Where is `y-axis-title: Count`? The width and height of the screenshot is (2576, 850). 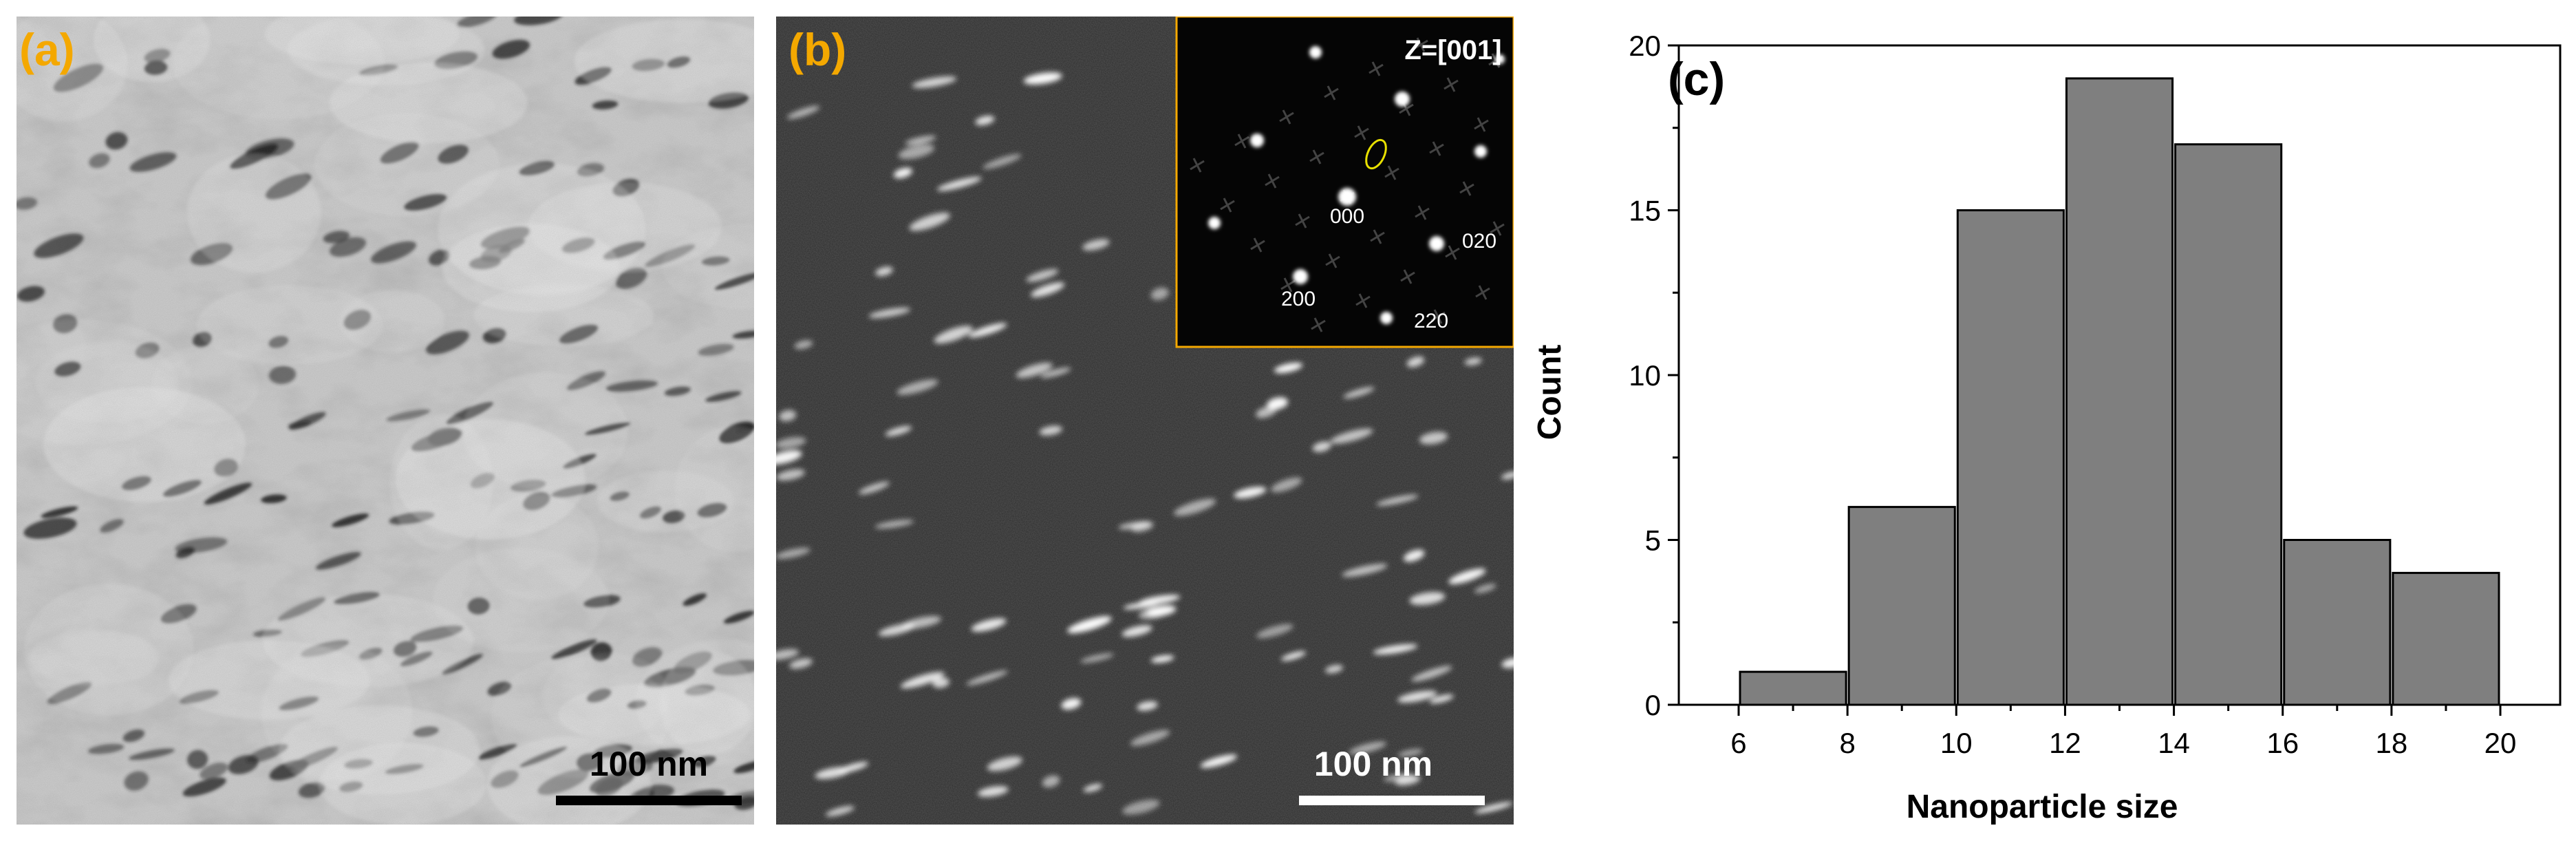
y-axis-title: Count is located at coordinates (1551, 392).